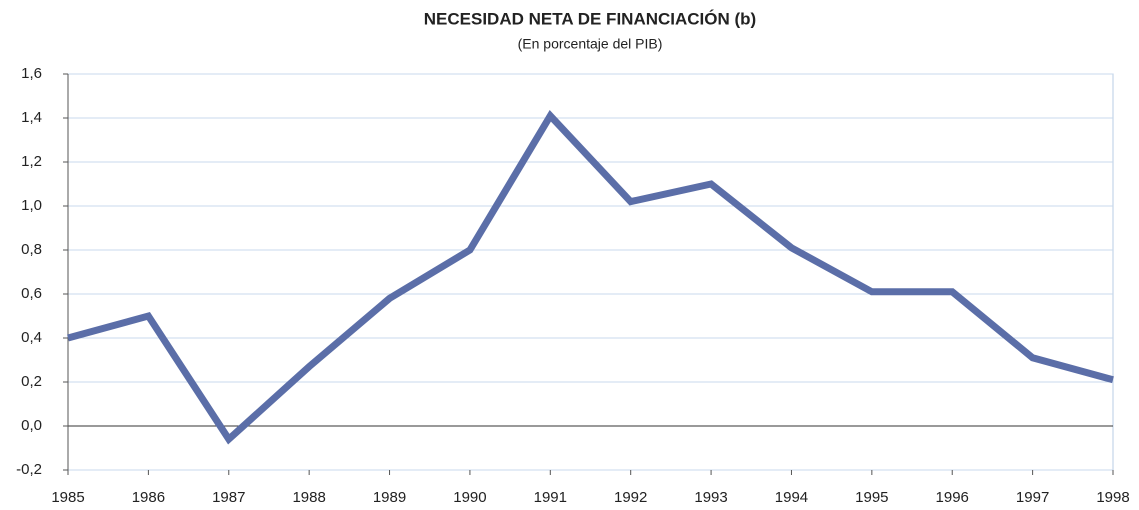  What do you see at coordinates (31, 381) in the screenshot?
I see `y-tick-label: 0,2` at bounding box center [31, 381].